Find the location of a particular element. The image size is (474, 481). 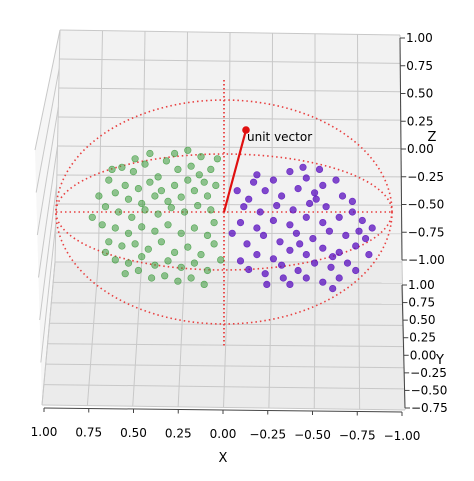

y-tick-label: 0.75 is located at coordinates (421, 303).